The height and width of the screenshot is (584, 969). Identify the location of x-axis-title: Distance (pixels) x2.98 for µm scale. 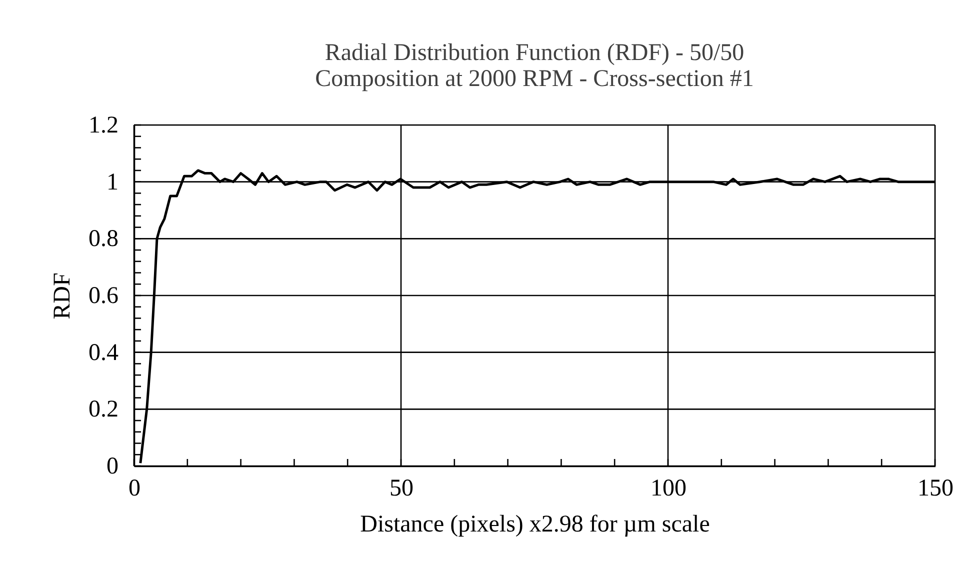
(535, 525).